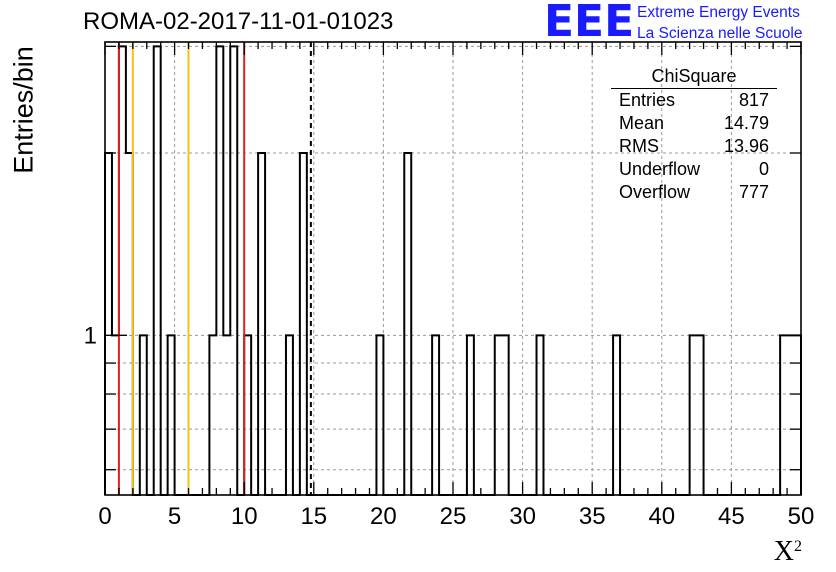 This screenshot has width=836, height=572. What do you see at coordinates (639, 146) in the screenshot?
I see `stats-row-label: RMS` at bounding box center [639, 146].